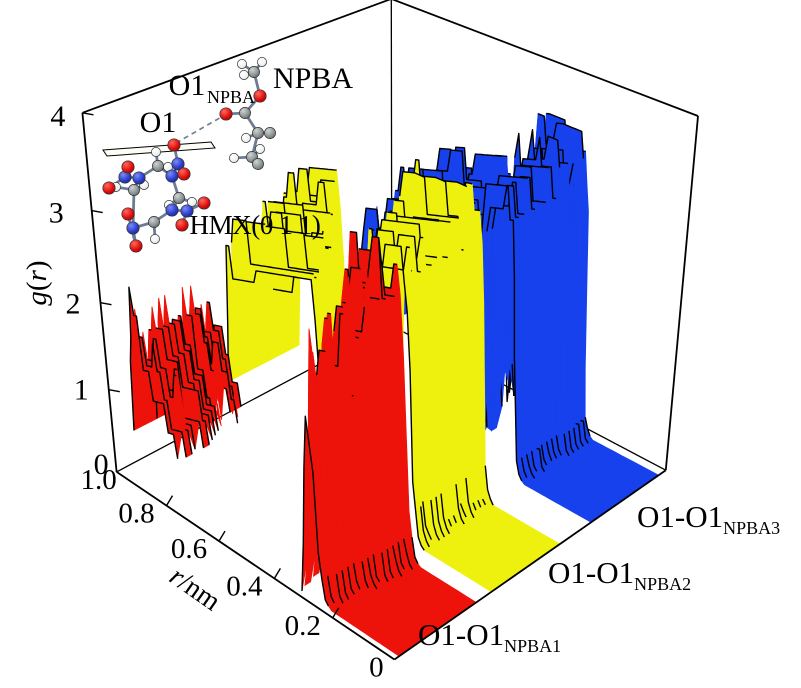  What do you see at coordinates (37, 282) in the screenshot?
I see `svg-text: g(r)` at bounding box center [37, 282].